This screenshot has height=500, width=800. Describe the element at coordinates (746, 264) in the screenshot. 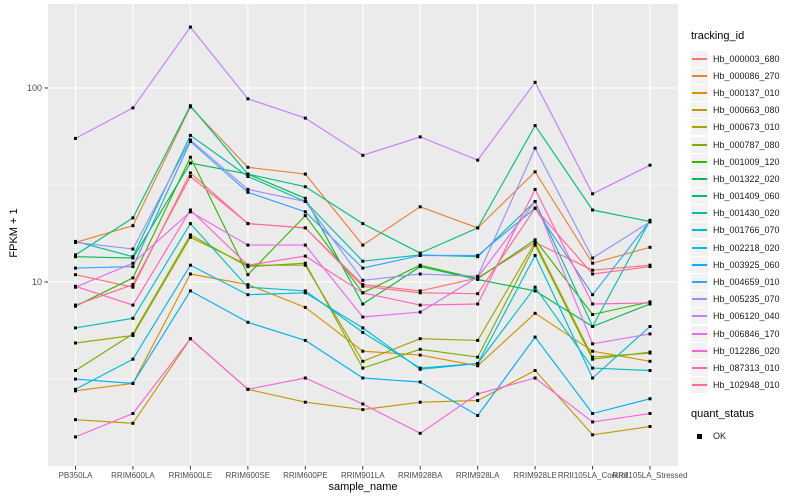

I see `legend-entry-label: Hb_003925_060` at that location.